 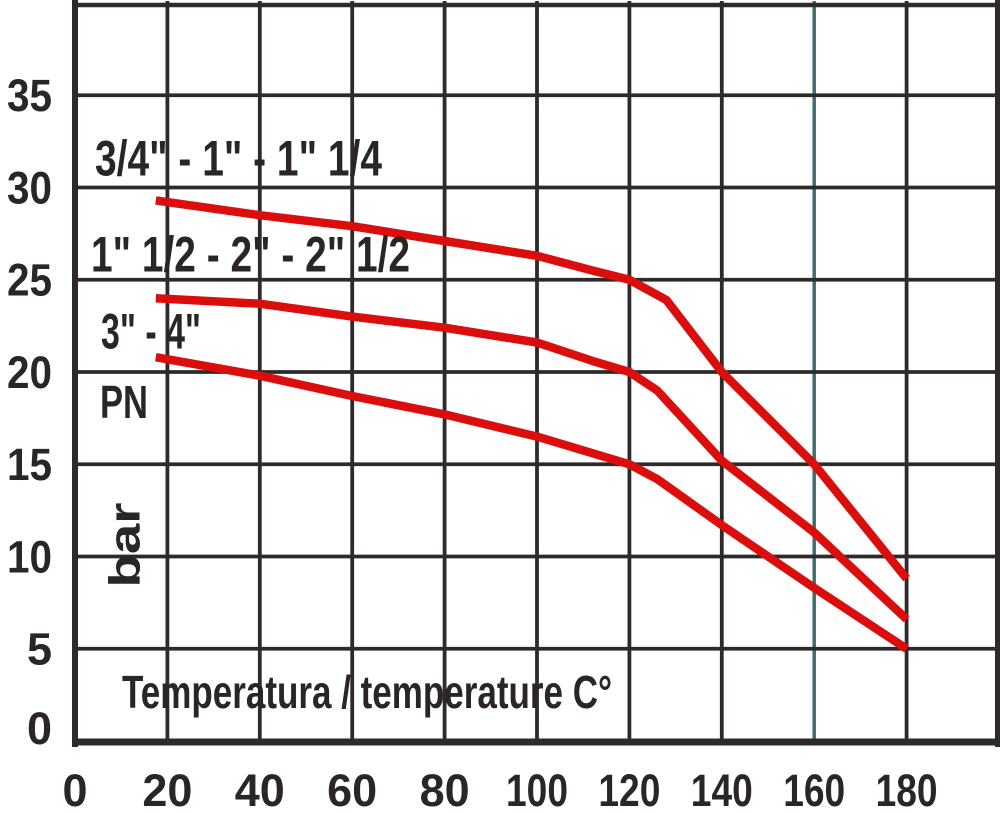 What do you see at coordinates (39, 649) in the screenshot?
I see `y-tick-label-5: 5` at bounding box center [39, 649].